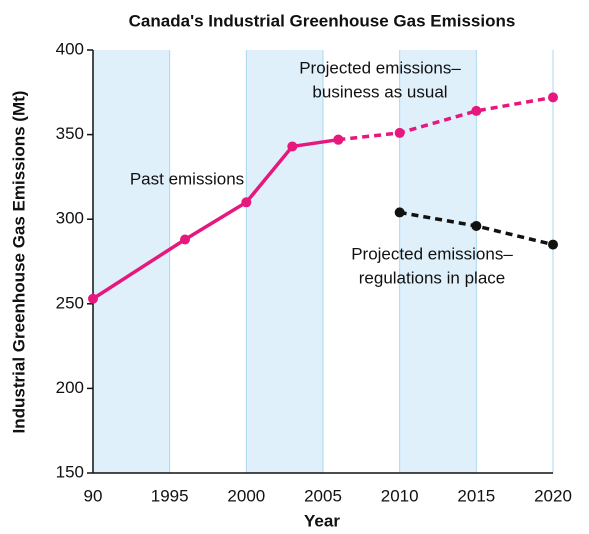 The height and width of the screenshot is (534, 589). What do you see at coordinates (18, 262) in the screenshot?
I see `y-axis-label: Industrial Greenhouse Gas Emissions (Mt)` at bounding box center [18, 262].